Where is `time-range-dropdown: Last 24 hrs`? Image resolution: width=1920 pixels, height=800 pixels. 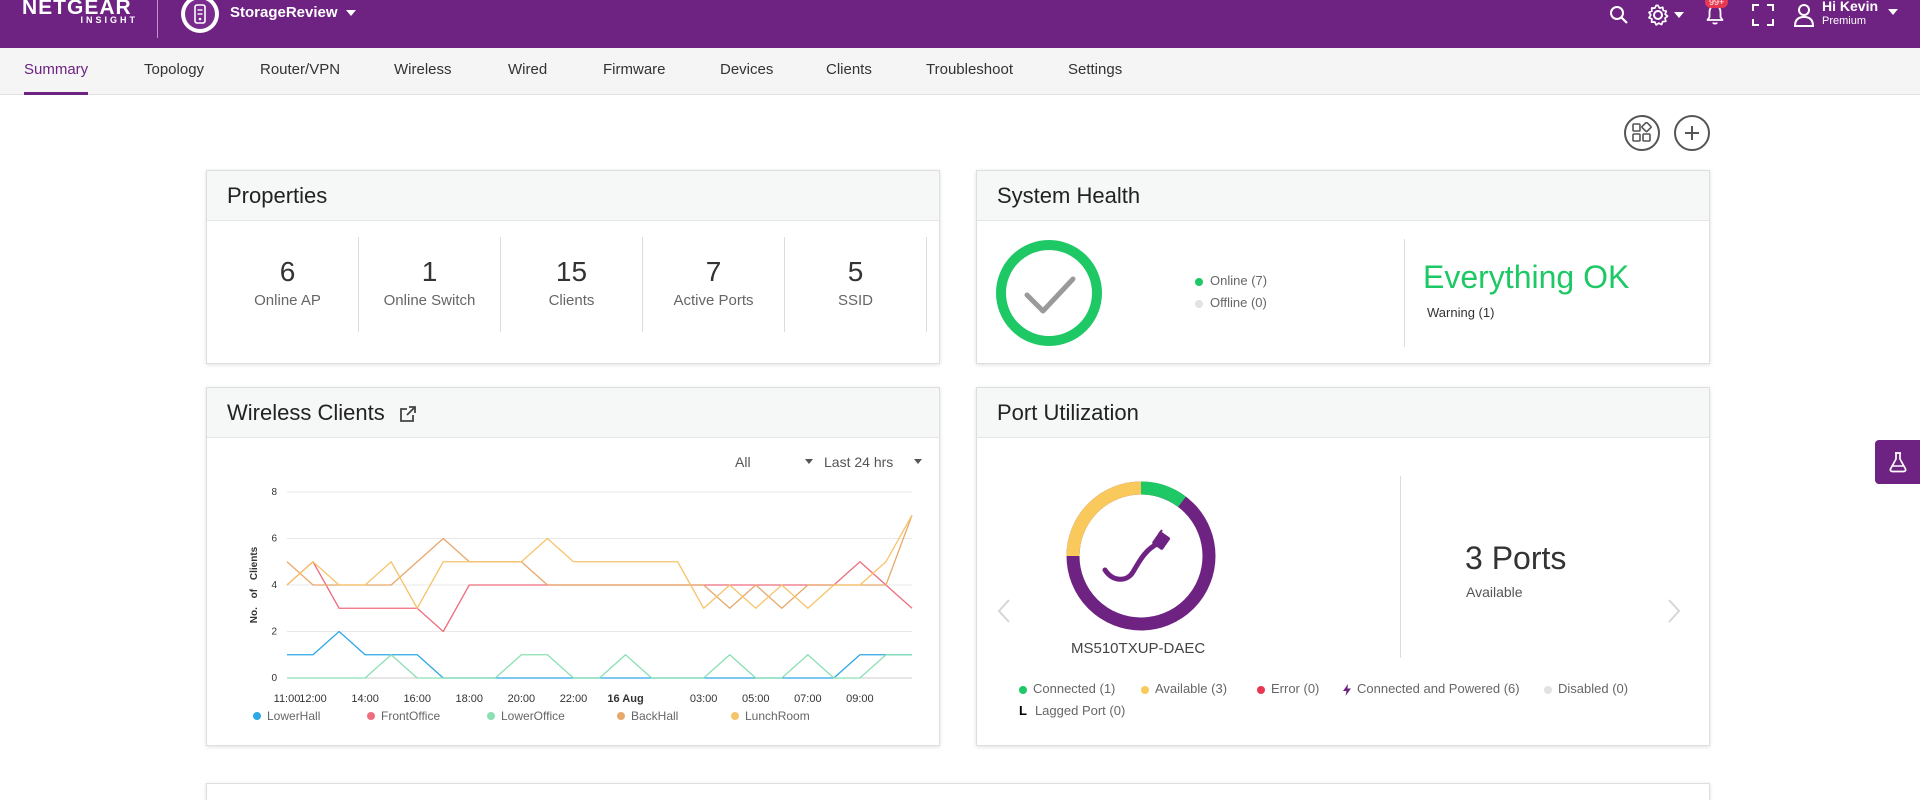
time-range-dropdown: Last 24 hrs is located at coordinates (874, 462).